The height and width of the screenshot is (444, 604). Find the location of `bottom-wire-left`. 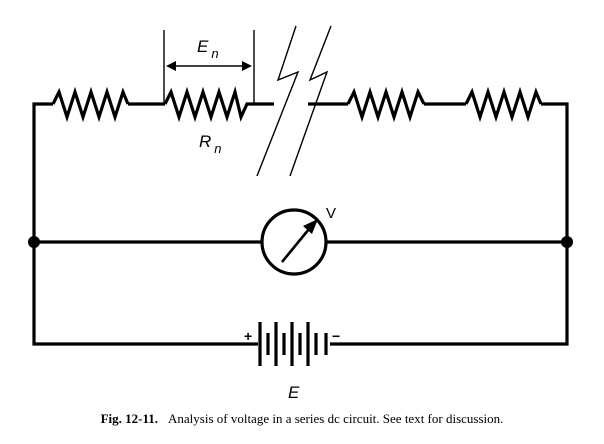

bottom-wire-left is located at coordinates (145, 294).